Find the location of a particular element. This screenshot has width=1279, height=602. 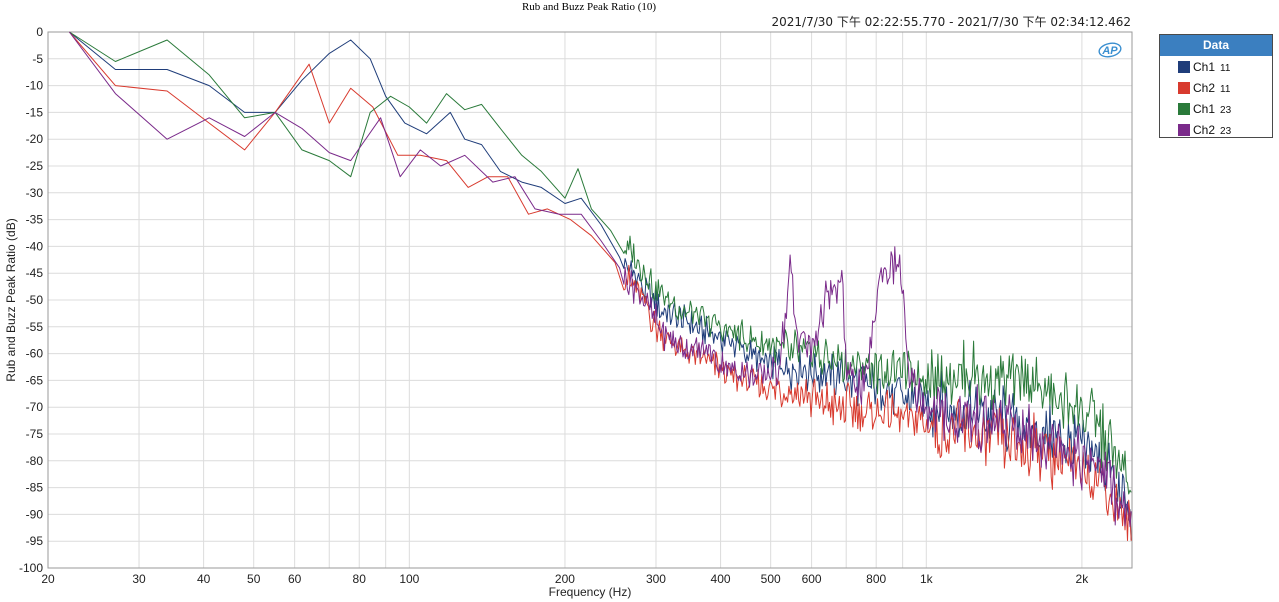

y-tick-label: -65 is located at coordinates (35, 380).